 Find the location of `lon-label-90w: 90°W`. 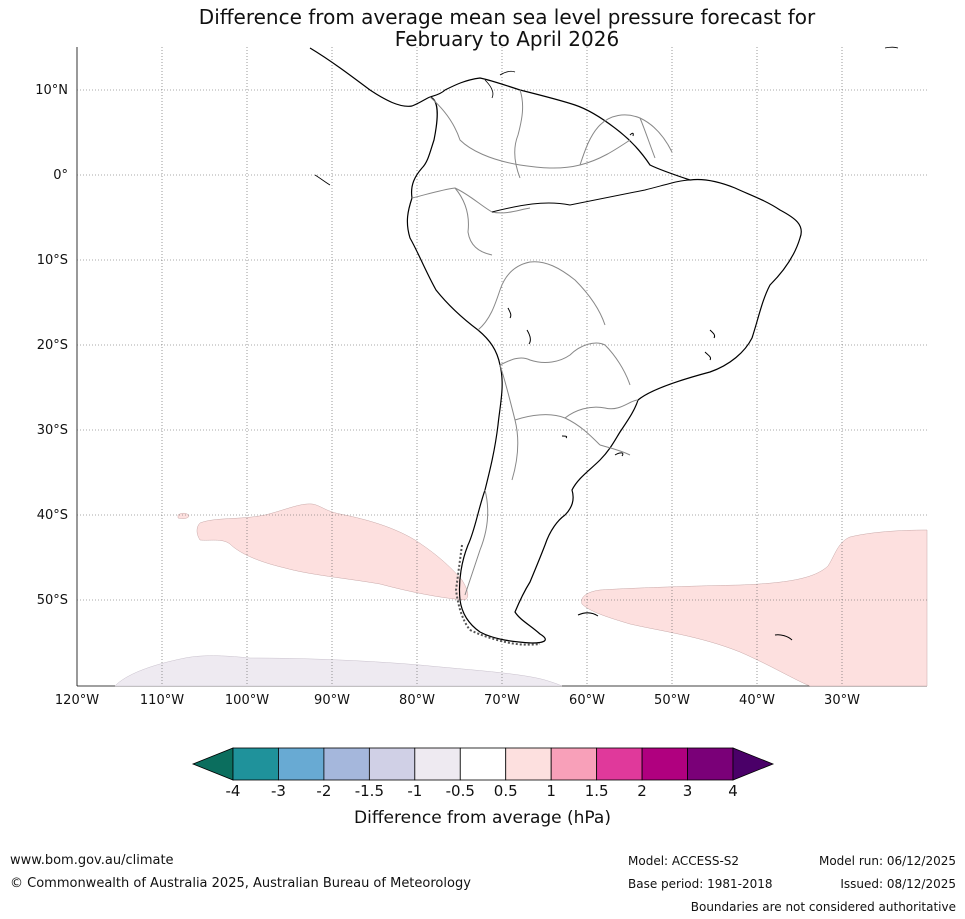

lon-label-90w: 90°W is located at coordinates (332, 700).